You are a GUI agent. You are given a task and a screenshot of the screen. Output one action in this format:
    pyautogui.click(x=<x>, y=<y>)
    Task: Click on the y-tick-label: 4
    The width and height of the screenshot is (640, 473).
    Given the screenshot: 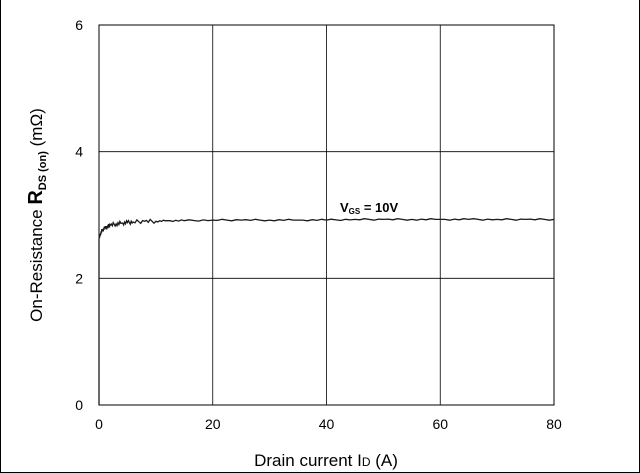 What is the action you would take?
    pyautogui.click(x=79, y=152)
    